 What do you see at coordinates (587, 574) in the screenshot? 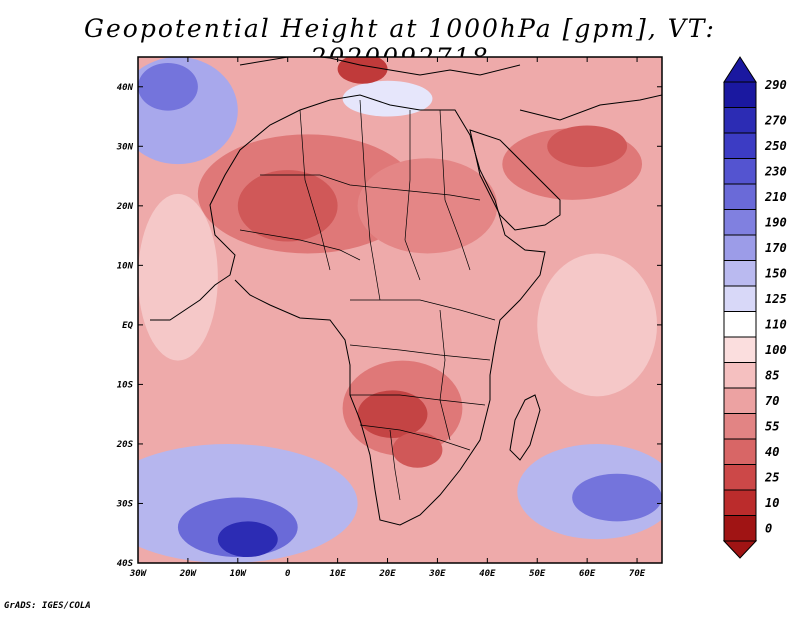
I see `lon-tick-label: 60E` at bounding box center [587, 574].